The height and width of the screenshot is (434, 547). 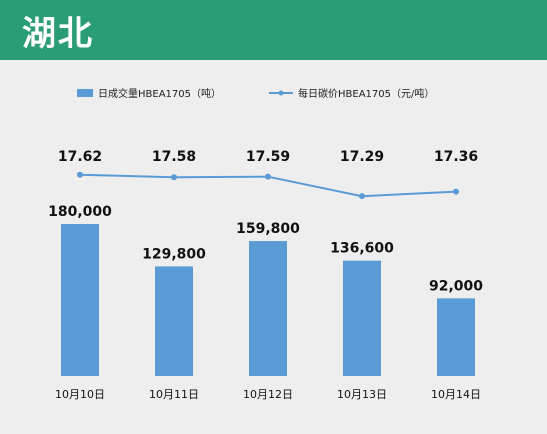 What do you see at coordinates (80, 212) in the screenshot?
I see `volume-data-label: 180,000` at bounding box center [80, 212].